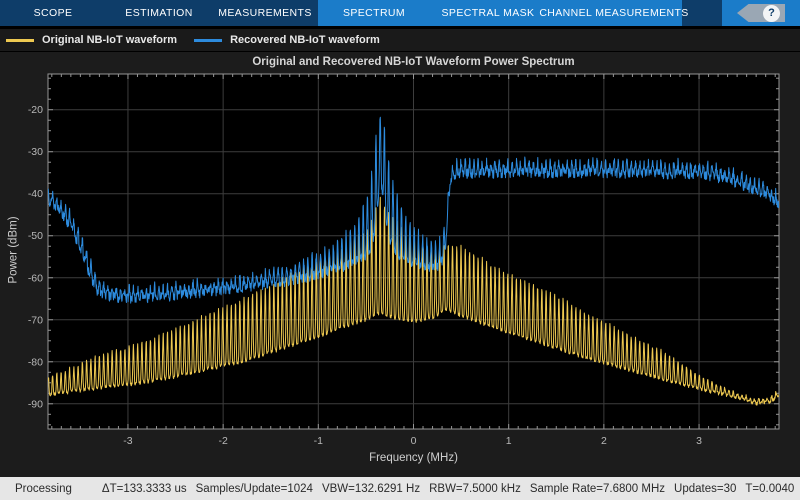 Image resolution: width=800 pixels, height=500 pixels. I want to click on legend-item-original: Original NB-IoT waveform, so click(91, 40).